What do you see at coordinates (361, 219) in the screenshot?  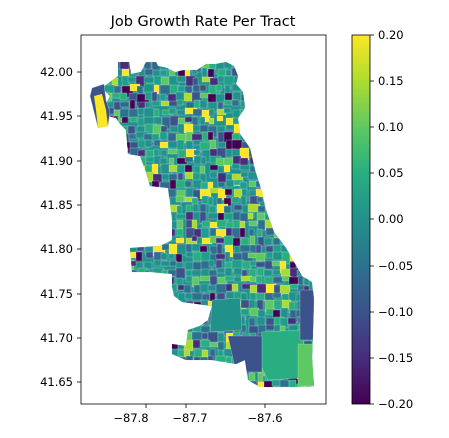 I see `colorbar-gradient` at bounding box center [361, 219].